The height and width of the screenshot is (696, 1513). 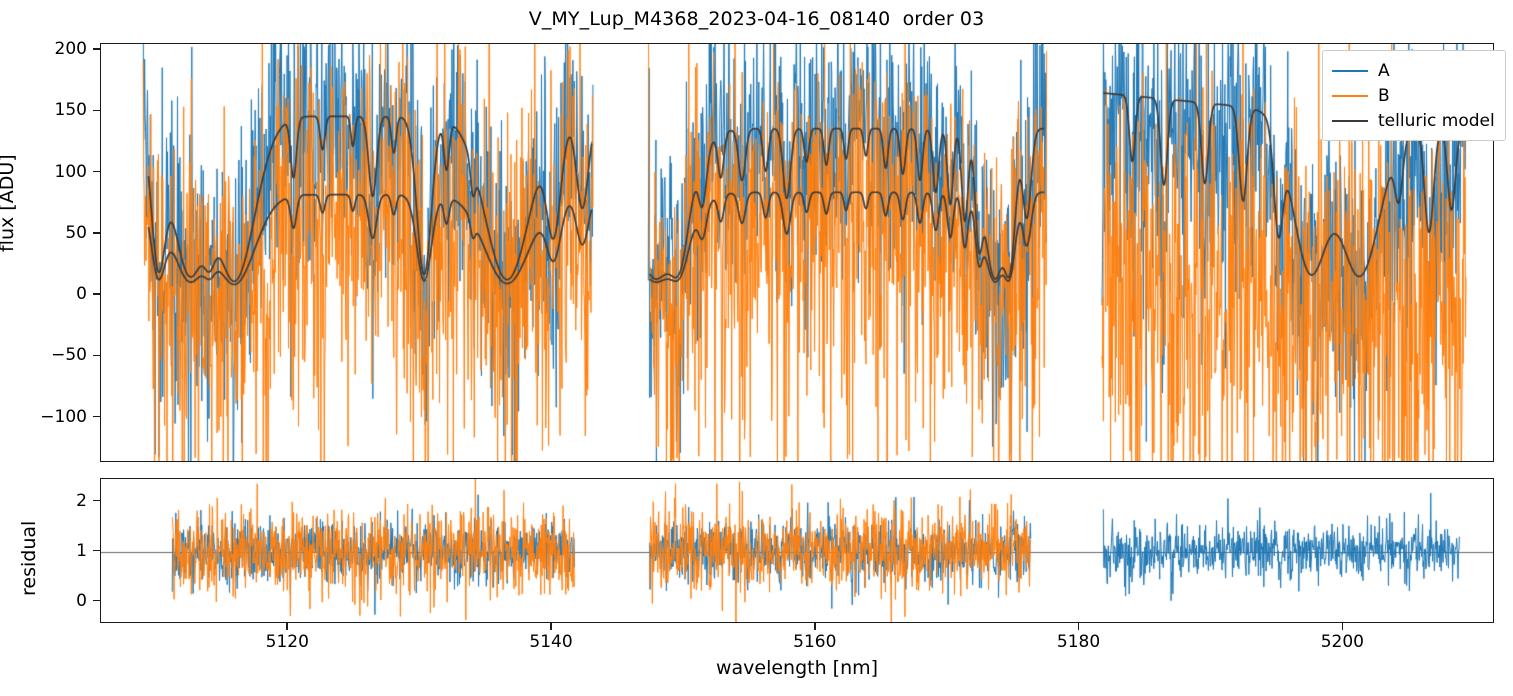 I want to click on flux-tick-label: 100, so click(x=70, y=171).